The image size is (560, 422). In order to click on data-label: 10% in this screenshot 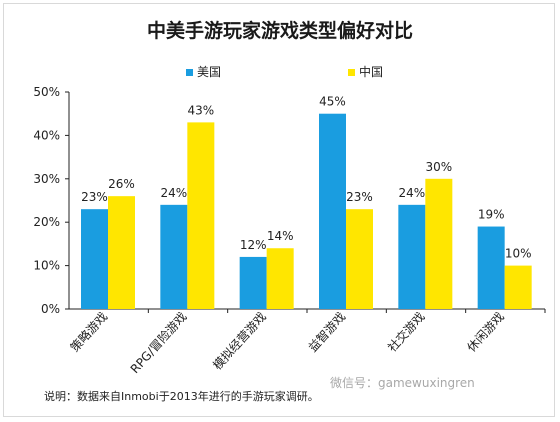, I will do `click(518, 254)`.